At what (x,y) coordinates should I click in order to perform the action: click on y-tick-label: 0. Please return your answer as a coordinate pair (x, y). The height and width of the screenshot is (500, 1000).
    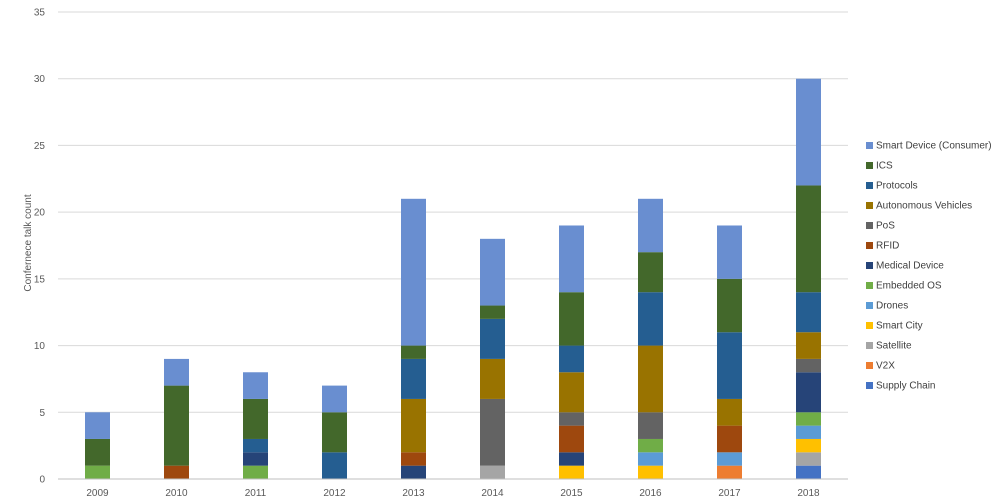
    Looking at the image, I should click on (42, 480).